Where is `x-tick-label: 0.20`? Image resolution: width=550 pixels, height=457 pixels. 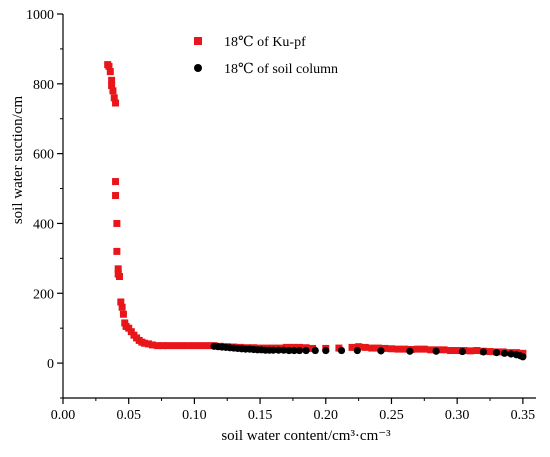
x-tick-label: 0.20 is located at coordinates (326, 415).